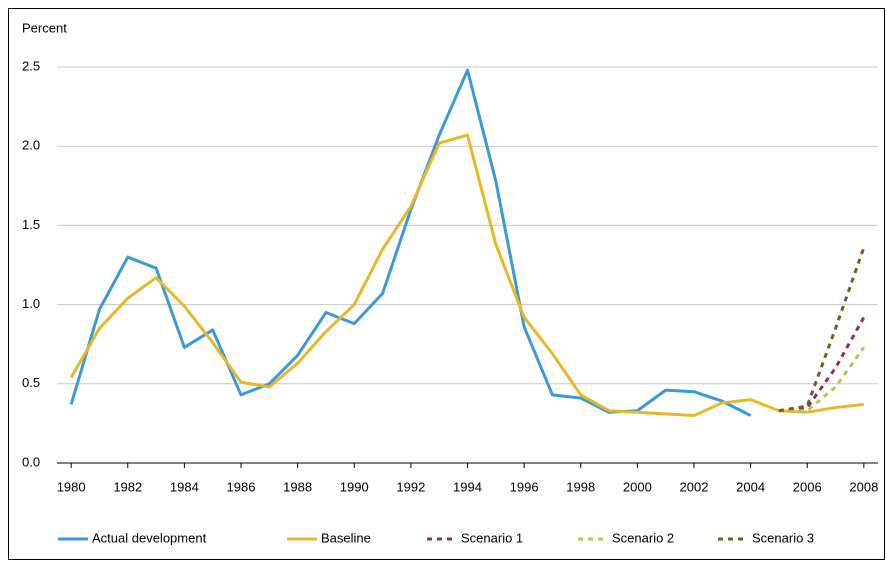  Describe the element at coordinates (863, 486) in the screenshot. I see `x-tick-label: 2008` at that location.